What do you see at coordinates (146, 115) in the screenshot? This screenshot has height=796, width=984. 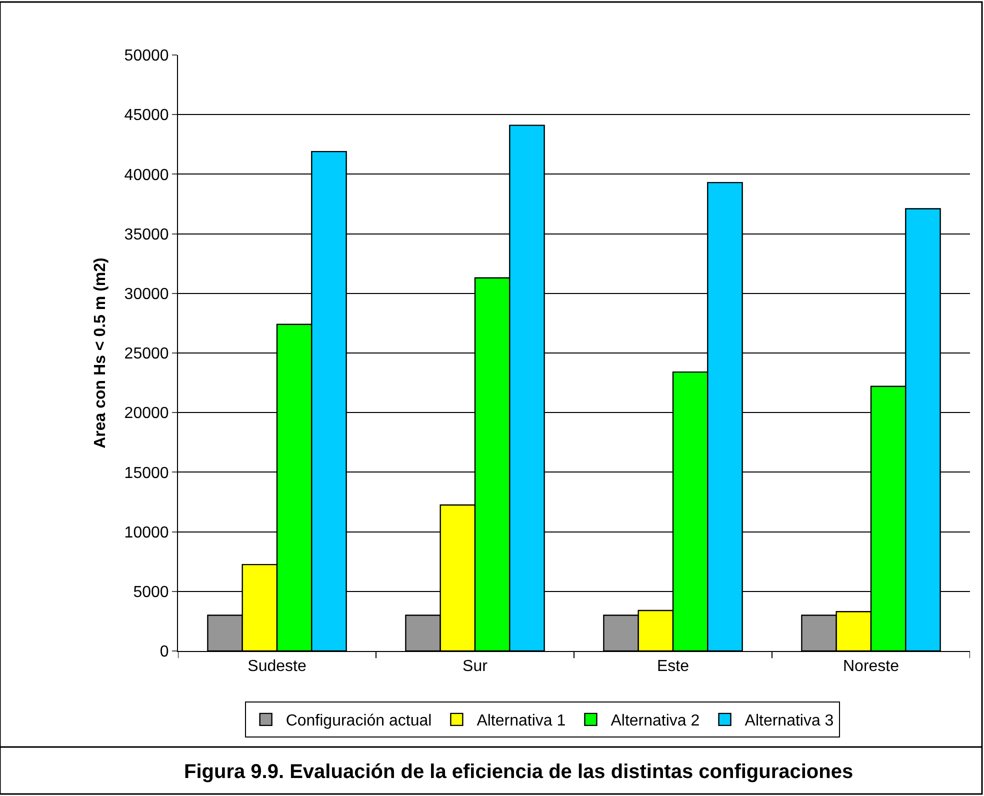 I see `y-tick-label: 45000` at bounding box center [146, 115].